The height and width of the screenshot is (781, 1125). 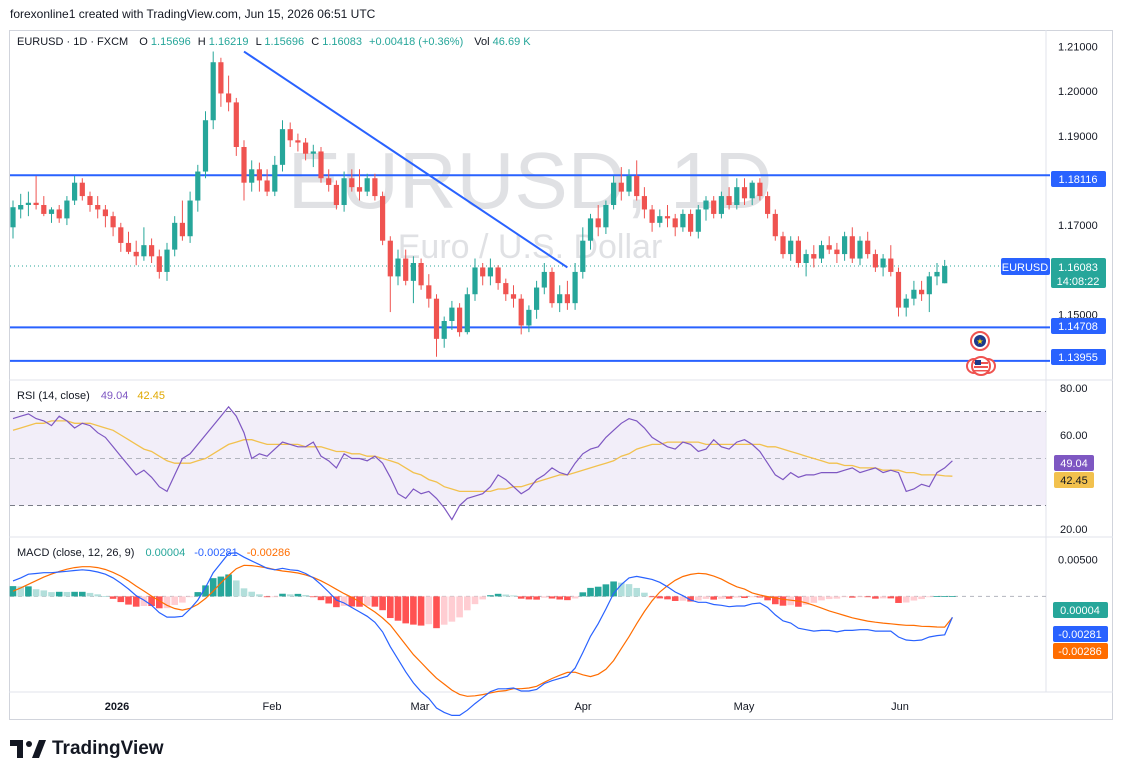 What do you see at coordinates (28, 749) in the screenshot?
I see `tradingview-logo-icon` at bounding box center [28, 749].